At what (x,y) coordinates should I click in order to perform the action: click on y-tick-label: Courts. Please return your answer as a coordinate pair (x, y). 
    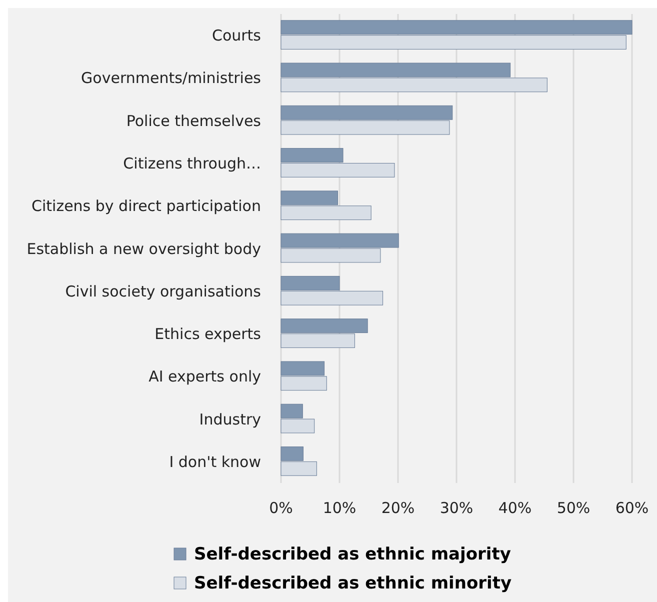
    Looking at the image, I should click on (237, 35).